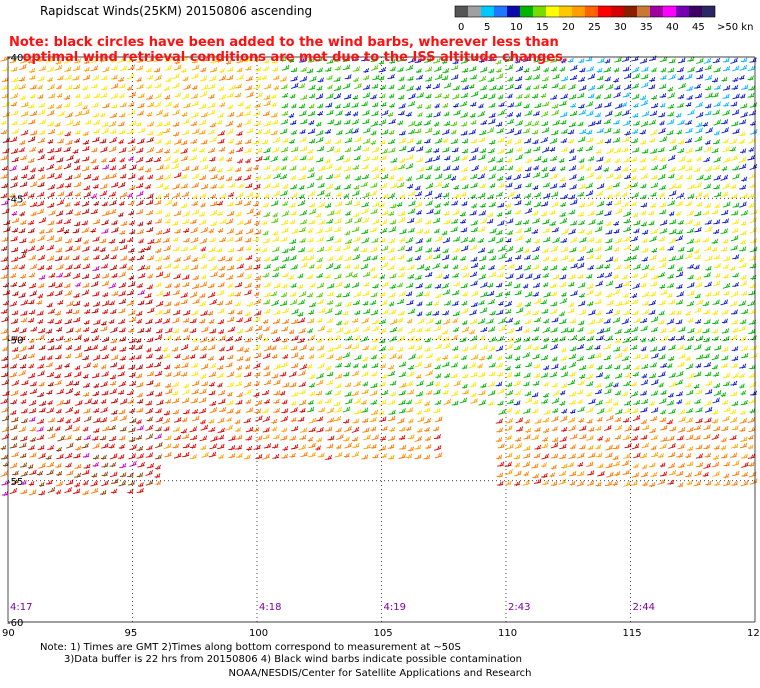 Image resolution: width=760 pixels, height=688 pixels. I want to click on lon-label: 120, so click(753, 633).